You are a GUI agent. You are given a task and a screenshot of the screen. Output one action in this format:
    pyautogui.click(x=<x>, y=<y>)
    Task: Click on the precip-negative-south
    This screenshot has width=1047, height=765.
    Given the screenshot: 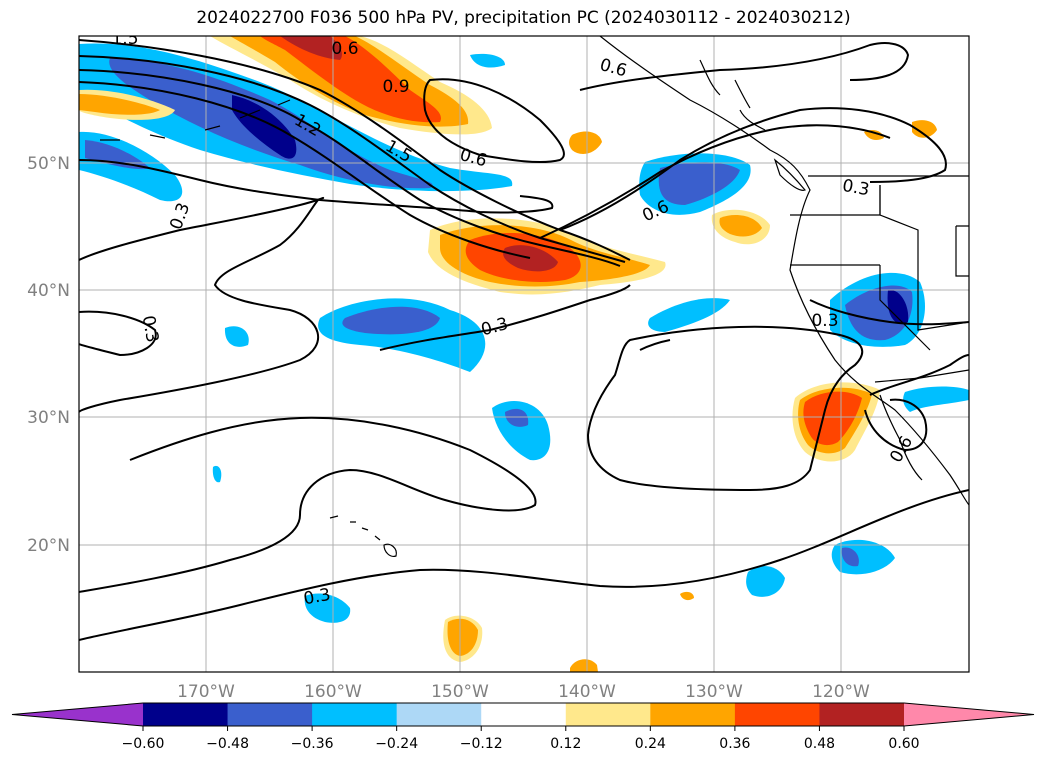 What is the action you would take?
    pyautogui.click(x=327, y=608)
    